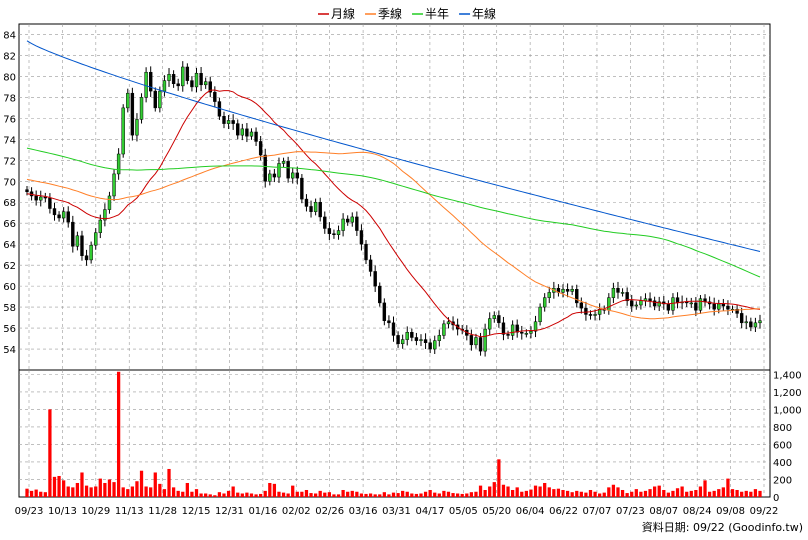 The height and width of the screenshot is (540, 808). I want to click on date-tick-label: 11/28, so click(162, 511).